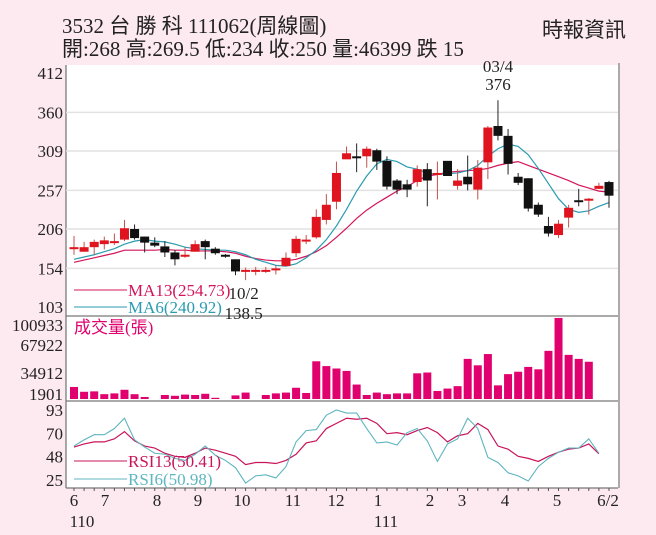 This screenshot has width=656, height=535. Describe the element at coordinates (462, 500) in the screenshot. I see `x-tick-label: 3` at that location.